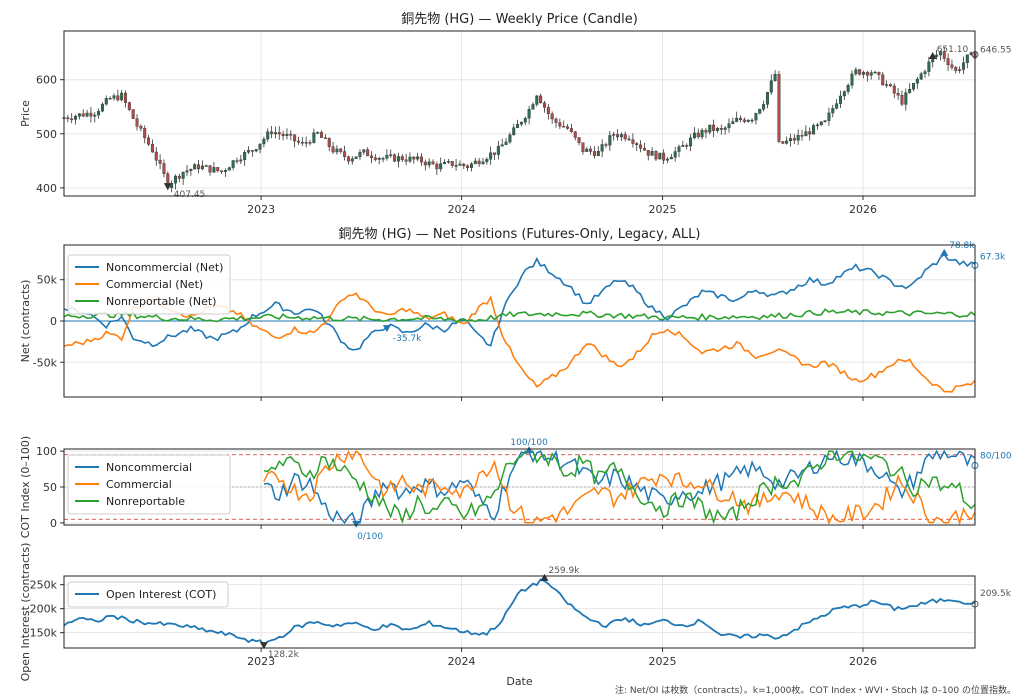  Describe the element at coordinates (996, 51) in the screenshot. I see `price-last-label: 646.55` at that location.